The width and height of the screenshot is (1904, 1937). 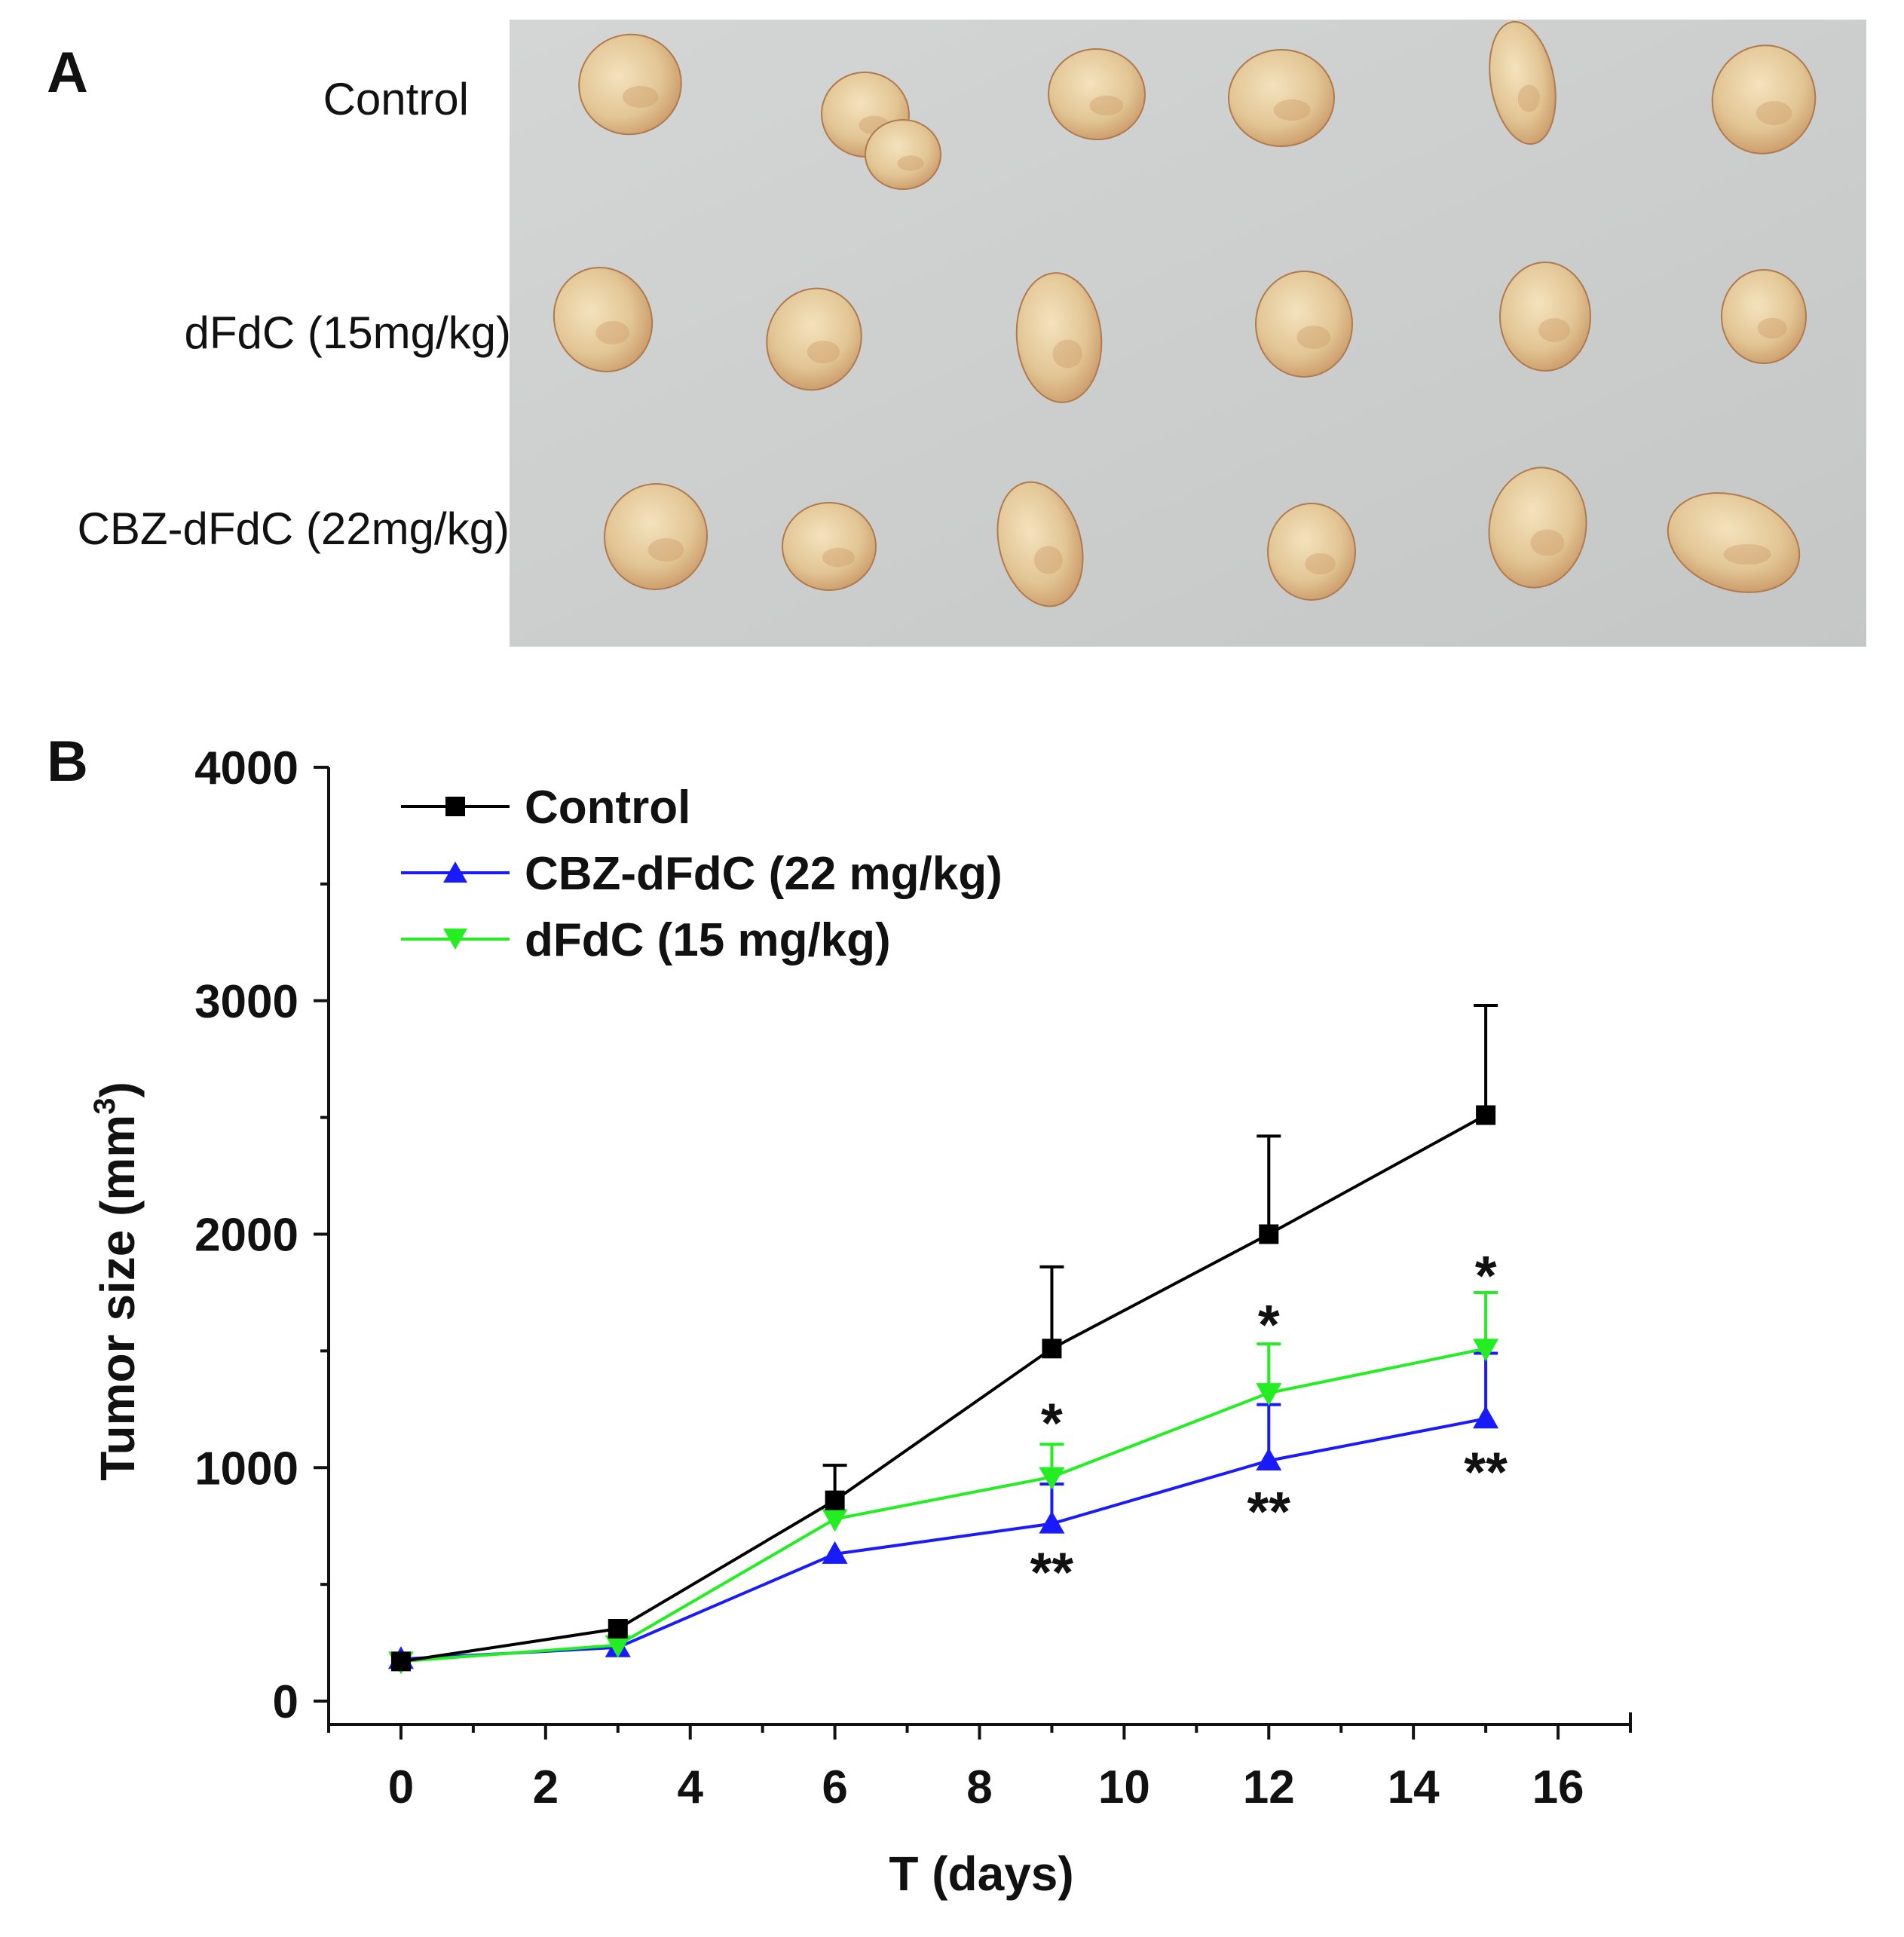 What do you see at coordinates (690, 1787) in the screenshot?
I see `x-tick-label: 4` at bounding box center [690, 1787].